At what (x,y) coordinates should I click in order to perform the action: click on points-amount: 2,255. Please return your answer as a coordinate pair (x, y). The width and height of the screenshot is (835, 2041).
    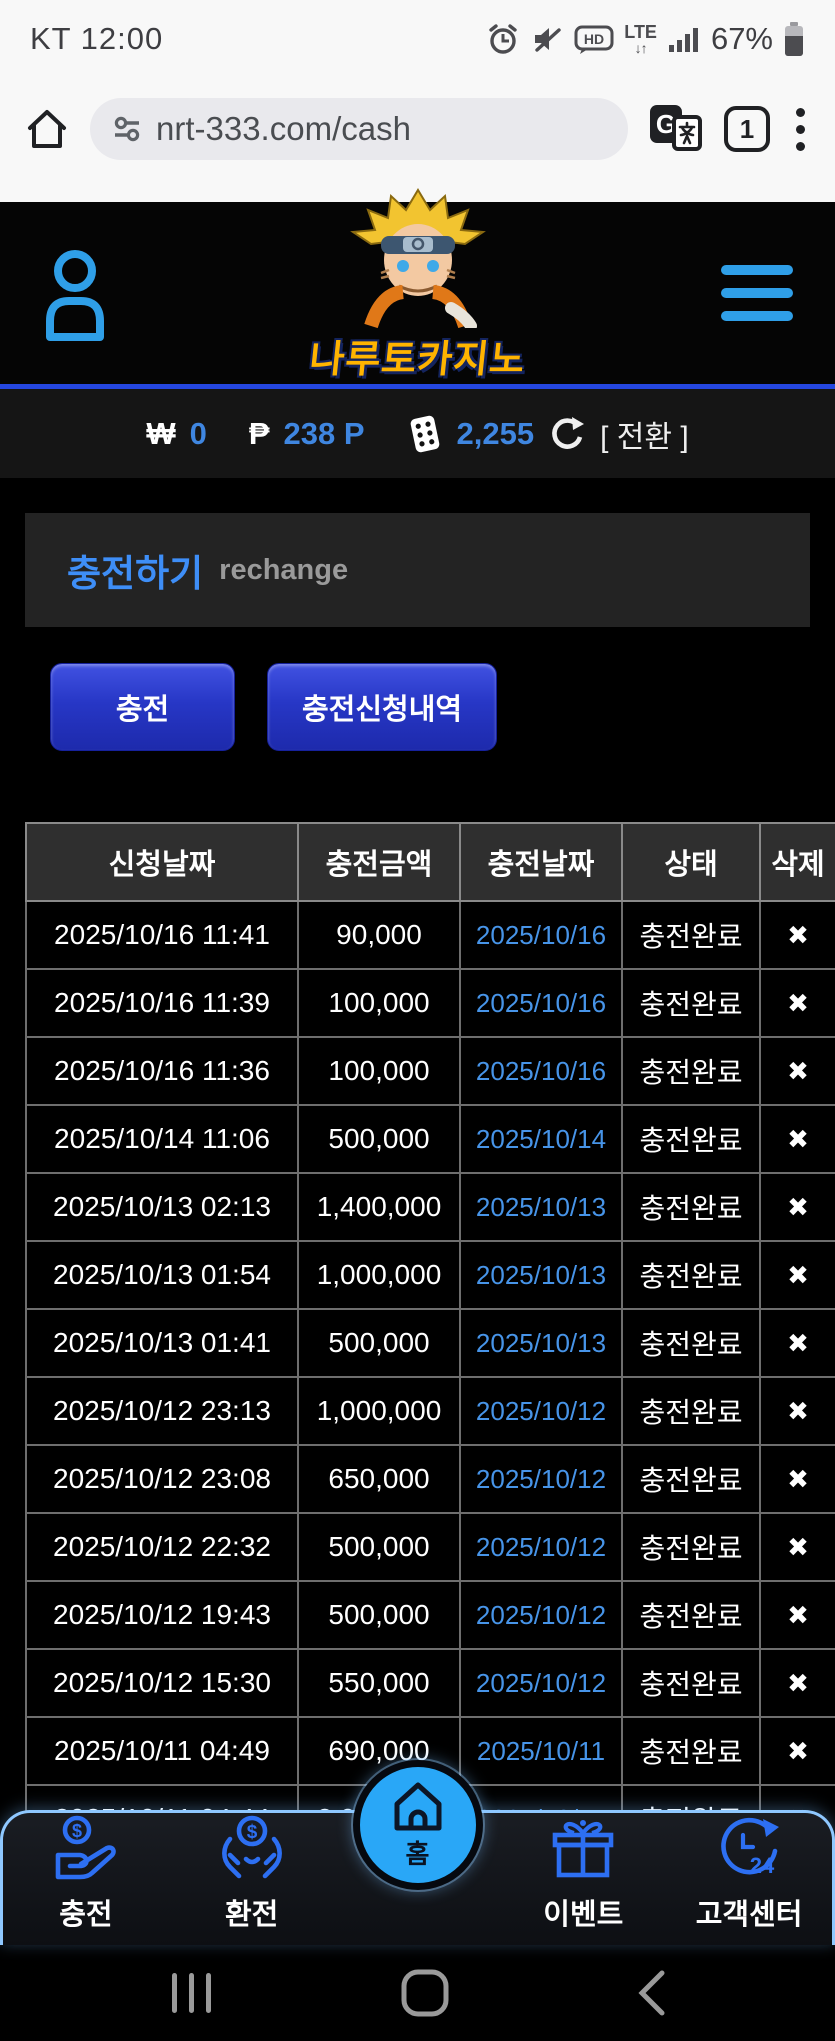
    Looking at the image, I should click on (495, 433).